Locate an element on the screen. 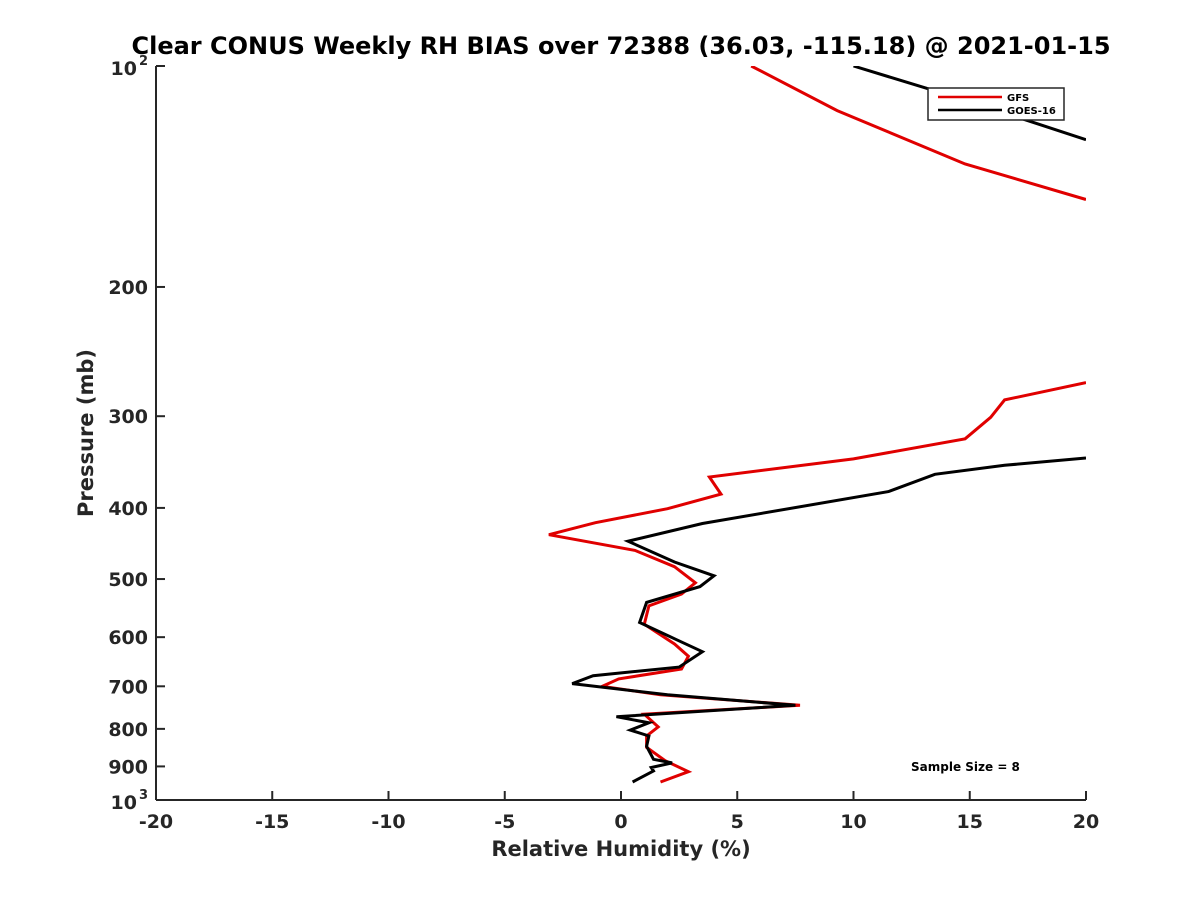 Image resolution: width=1200 pixels, height=900 pixels. y-tick-exponent: 2 is located at coordinates (143, 61).